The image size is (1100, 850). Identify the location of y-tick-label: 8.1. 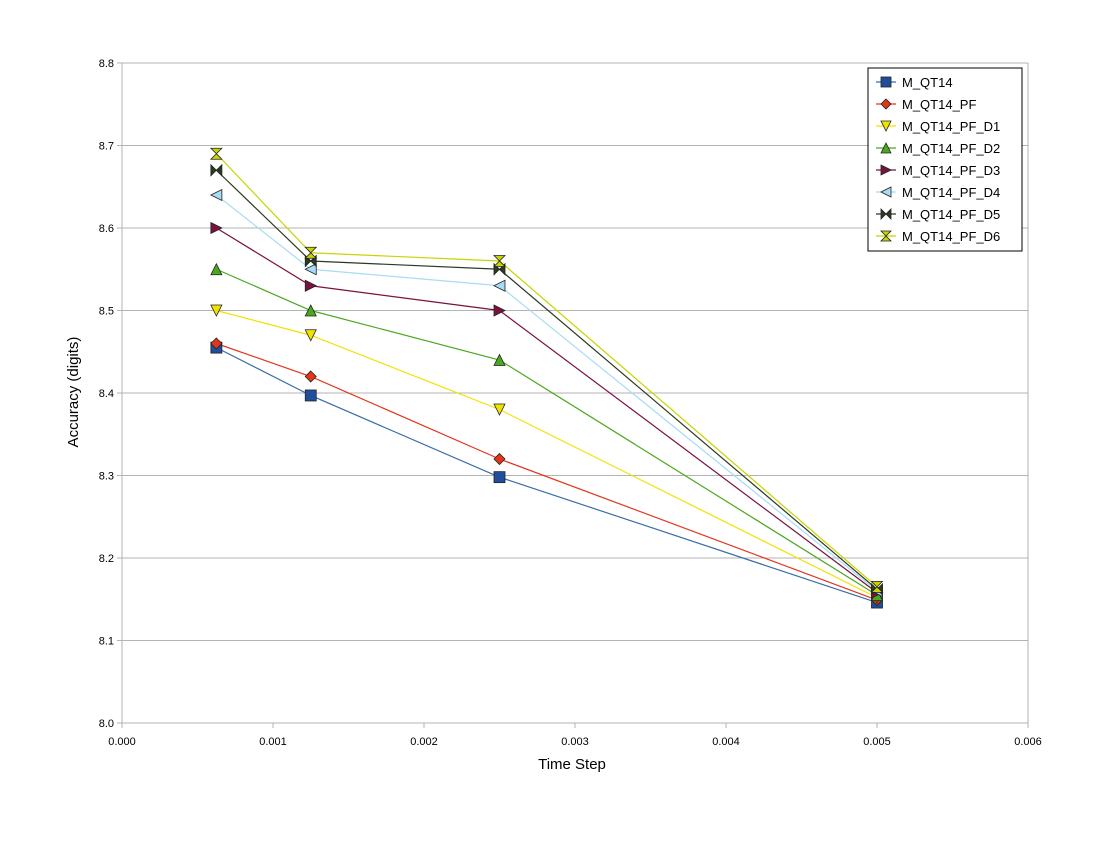
(106, 642).